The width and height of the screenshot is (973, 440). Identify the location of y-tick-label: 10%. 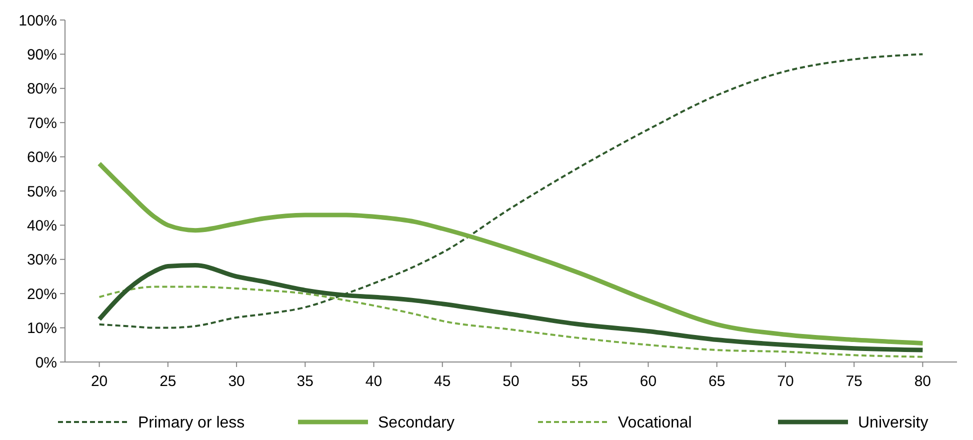
(41, 329).